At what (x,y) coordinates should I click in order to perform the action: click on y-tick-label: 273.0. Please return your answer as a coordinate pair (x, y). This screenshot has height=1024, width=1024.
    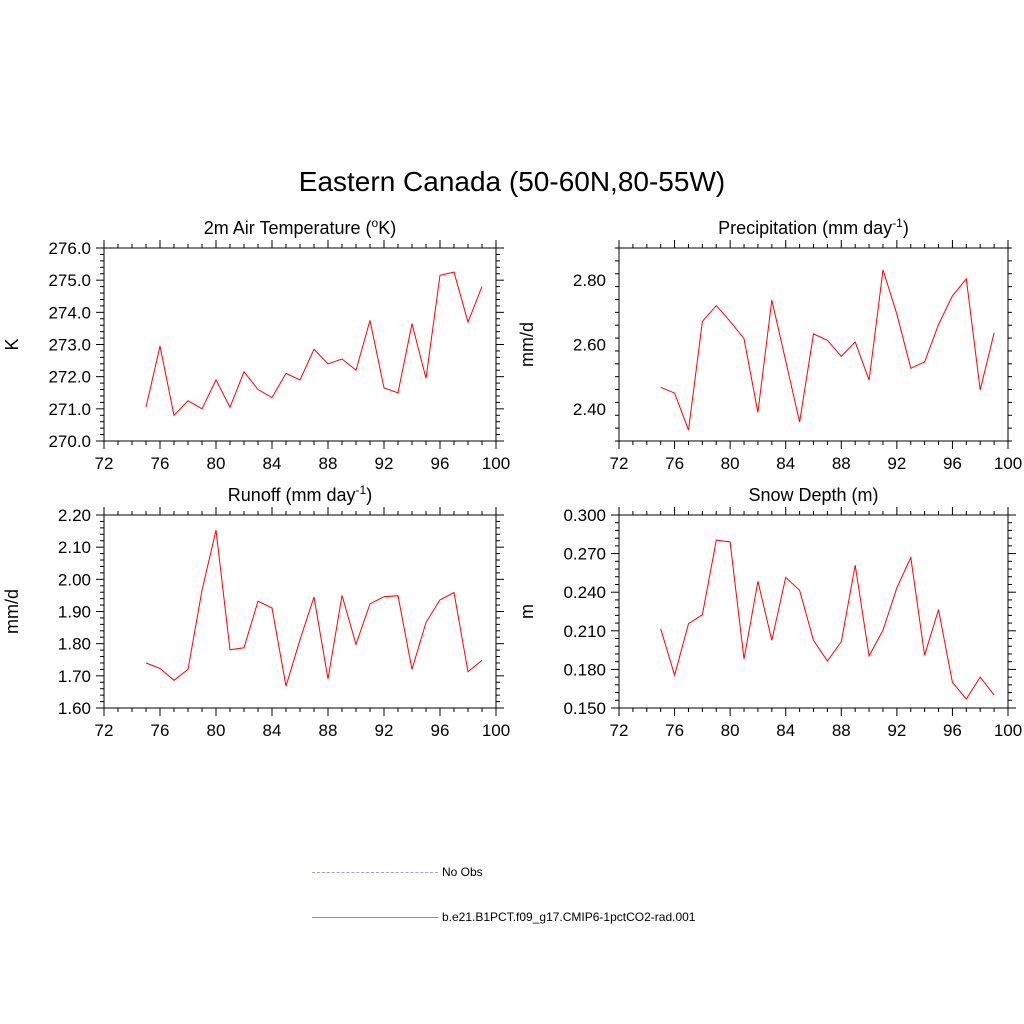
    Looking at the image, I should click on (69, 345).